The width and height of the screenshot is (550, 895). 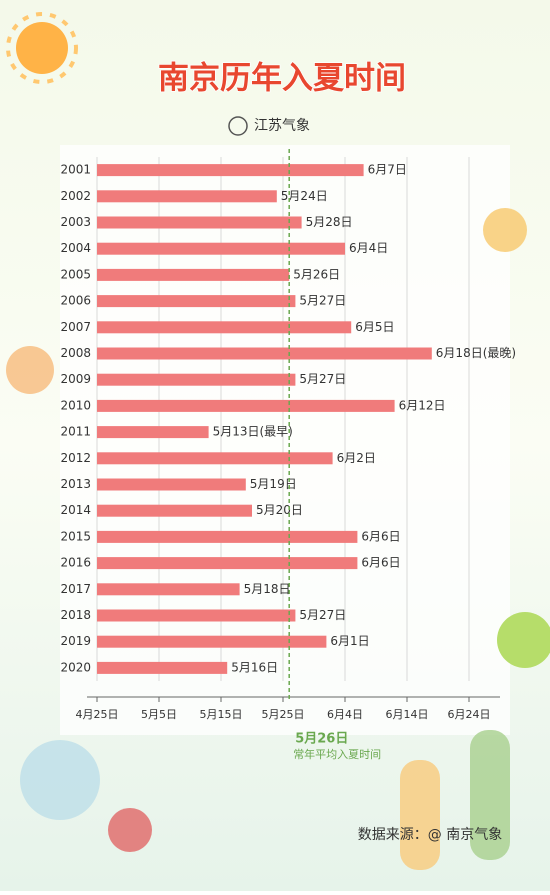 I want to click on y-tick-label: 2007, so click(x=75, y=327).